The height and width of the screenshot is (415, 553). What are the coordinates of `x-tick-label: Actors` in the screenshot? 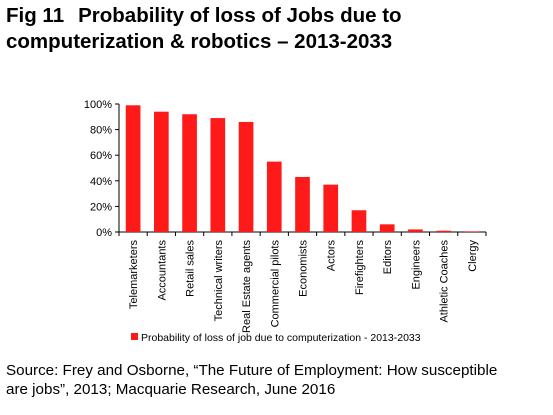 It's located at (332, 256).